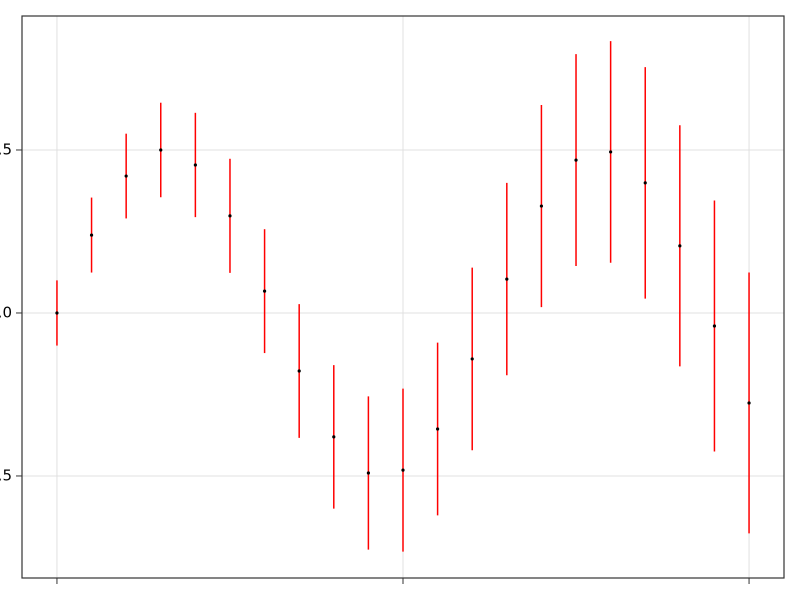 The width and height of the screenshot is (800, 600). I want to click on y-tick-label: -0.5, so click(6, 475).